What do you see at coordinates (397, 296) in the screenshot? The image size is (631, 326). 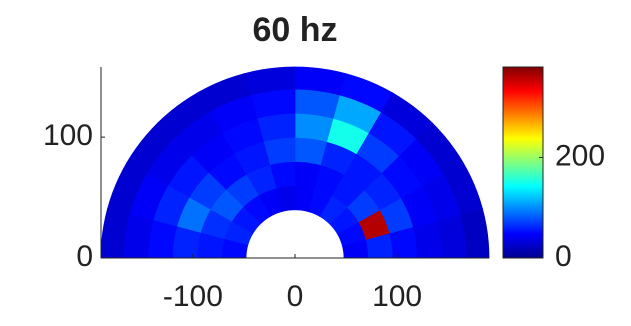 I see `x-tick-label: 100` at bounding box center [397, 296].